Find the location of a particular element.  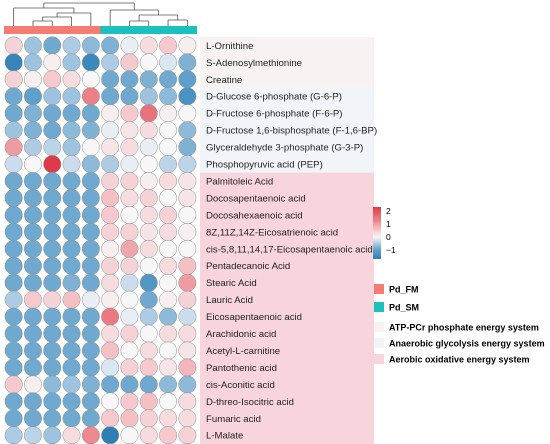

row-label: cis-5,8,11,14,17-Eicosapentaenoic acid is located at coordinates (289, 249).